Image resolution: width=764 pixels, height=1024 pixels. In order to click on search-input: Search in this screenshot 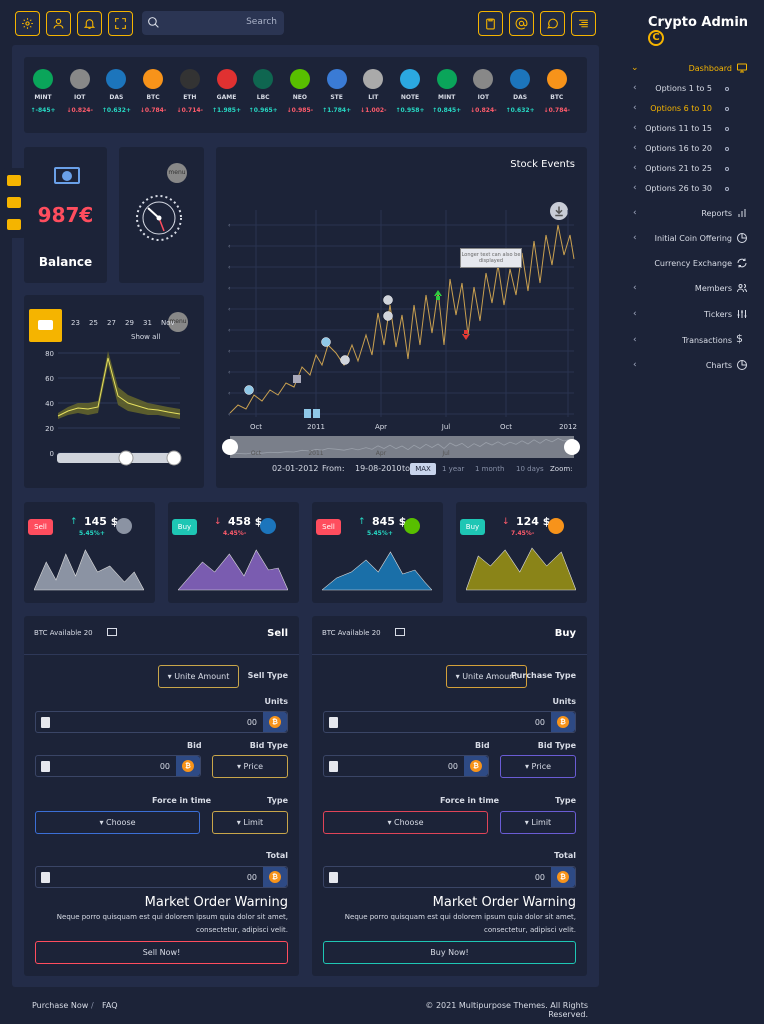, I will do `click(213, 23)`.